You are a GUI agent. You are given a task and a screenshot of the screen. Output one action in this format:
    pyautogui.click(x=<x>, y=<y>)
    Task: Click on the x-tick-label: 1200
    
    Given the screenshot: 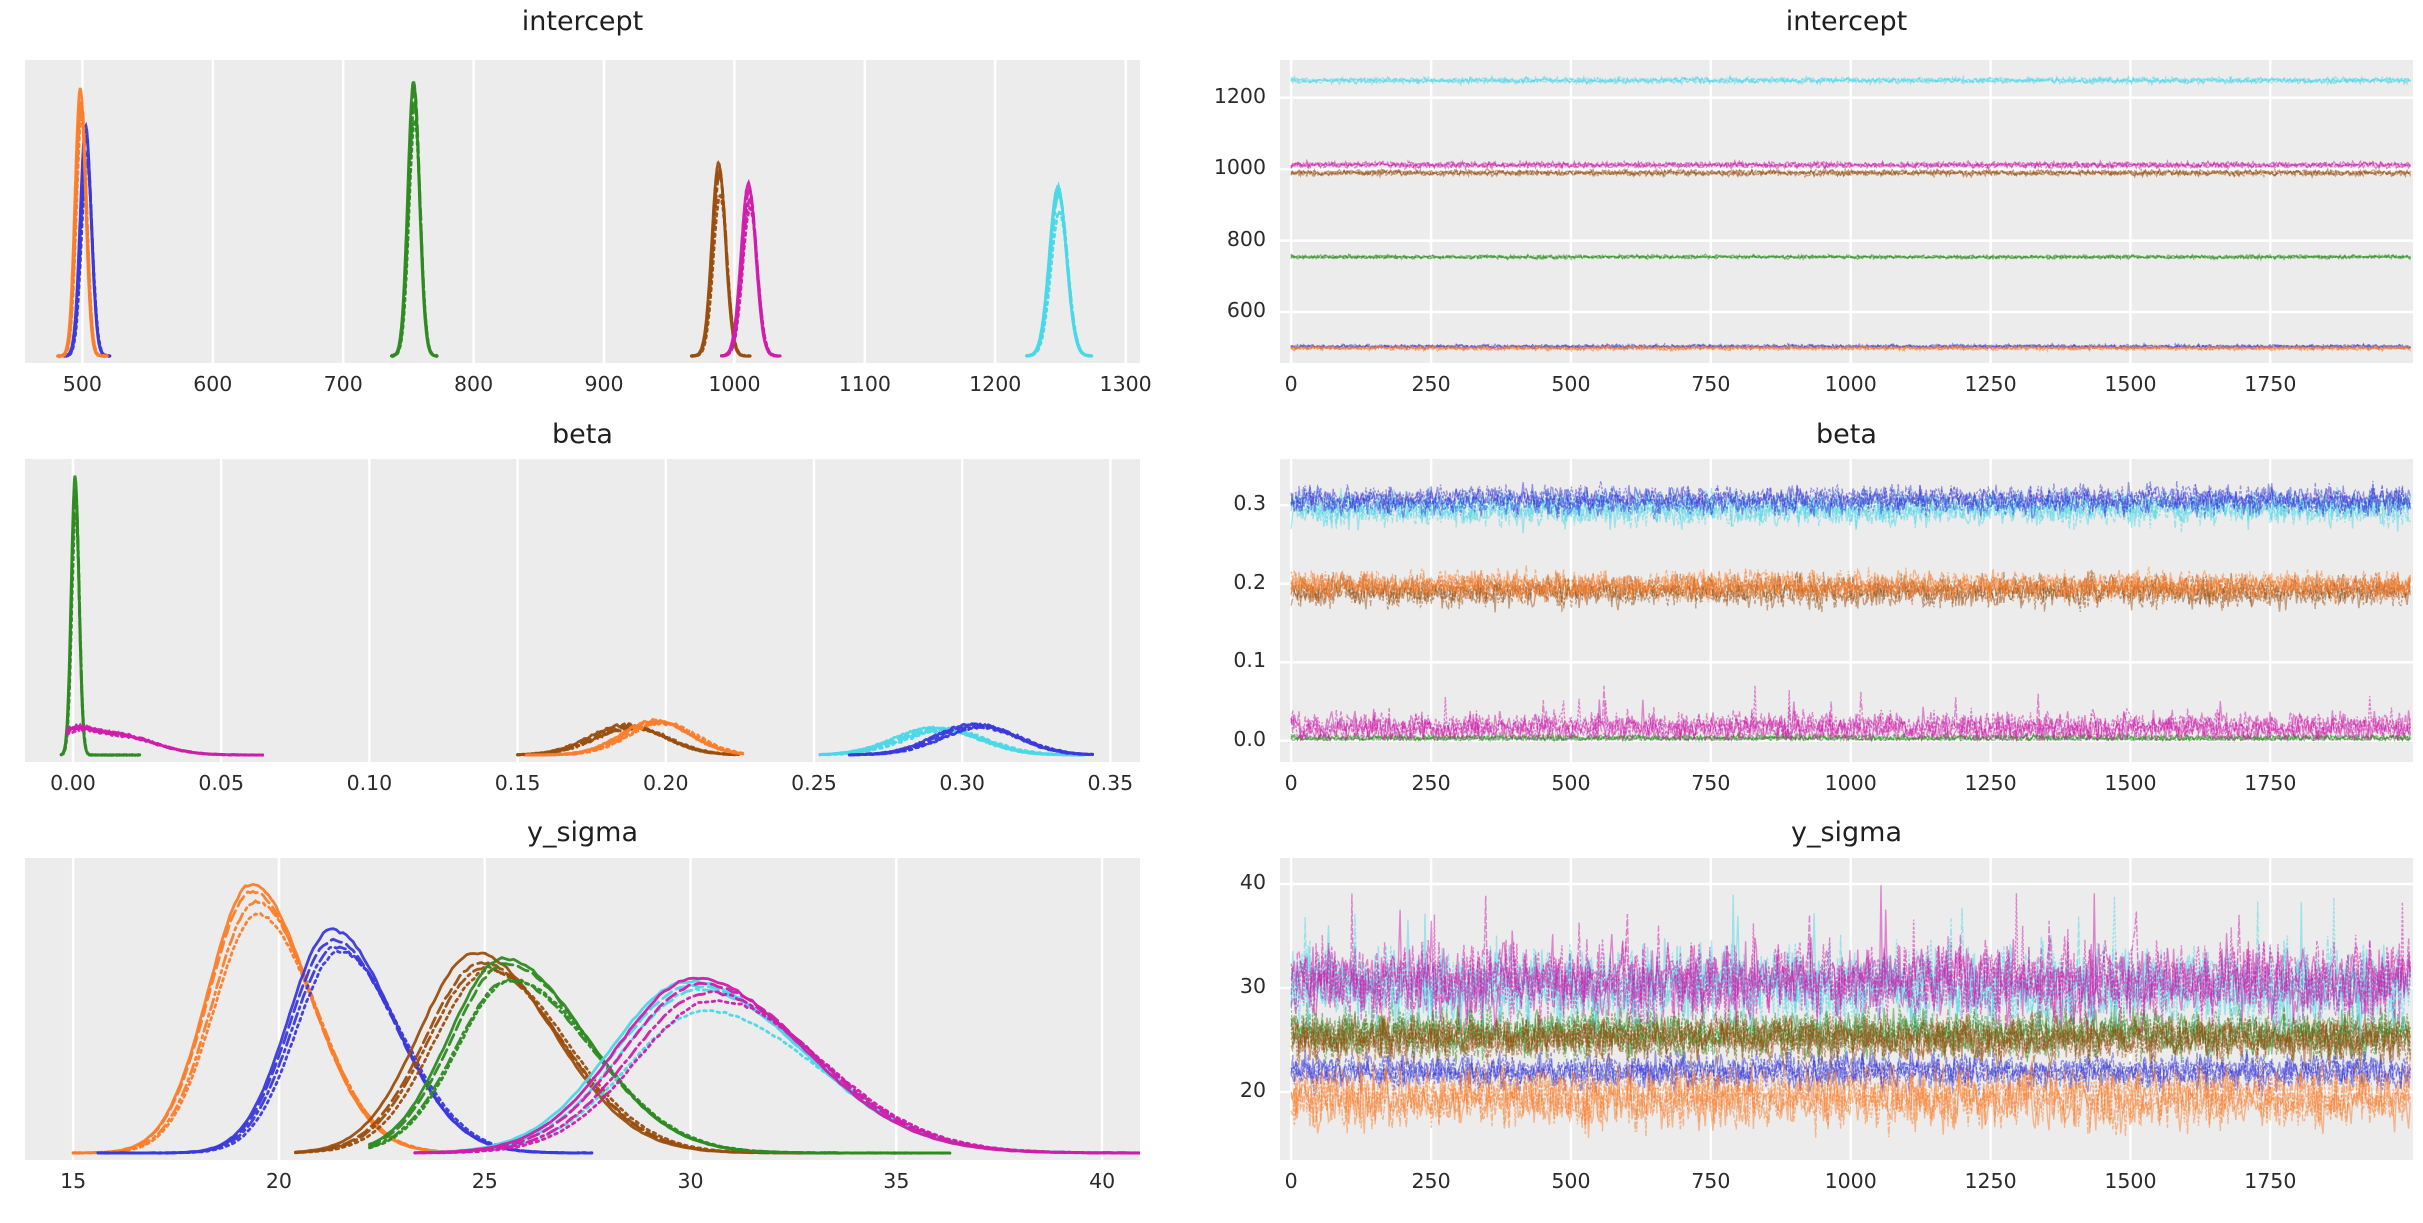 What is the action you would take?
    pyautogui.click(x=995, y=384)
    